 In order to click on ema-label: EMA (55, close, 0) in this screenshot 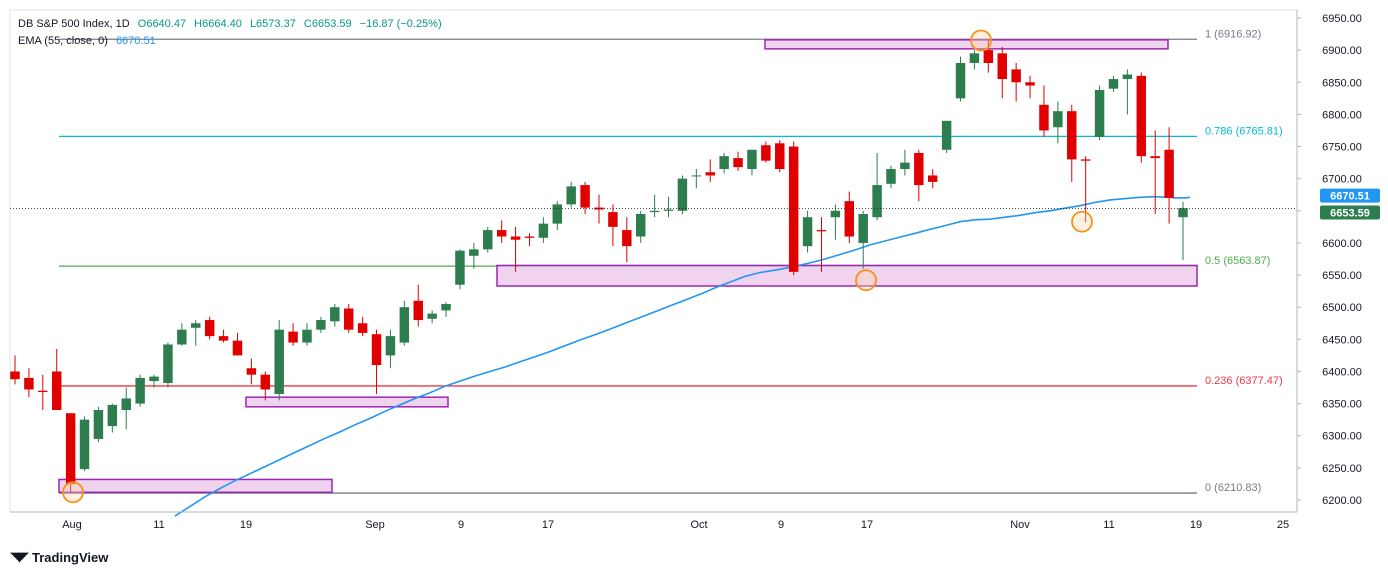, I will do `click(63, 41)`.